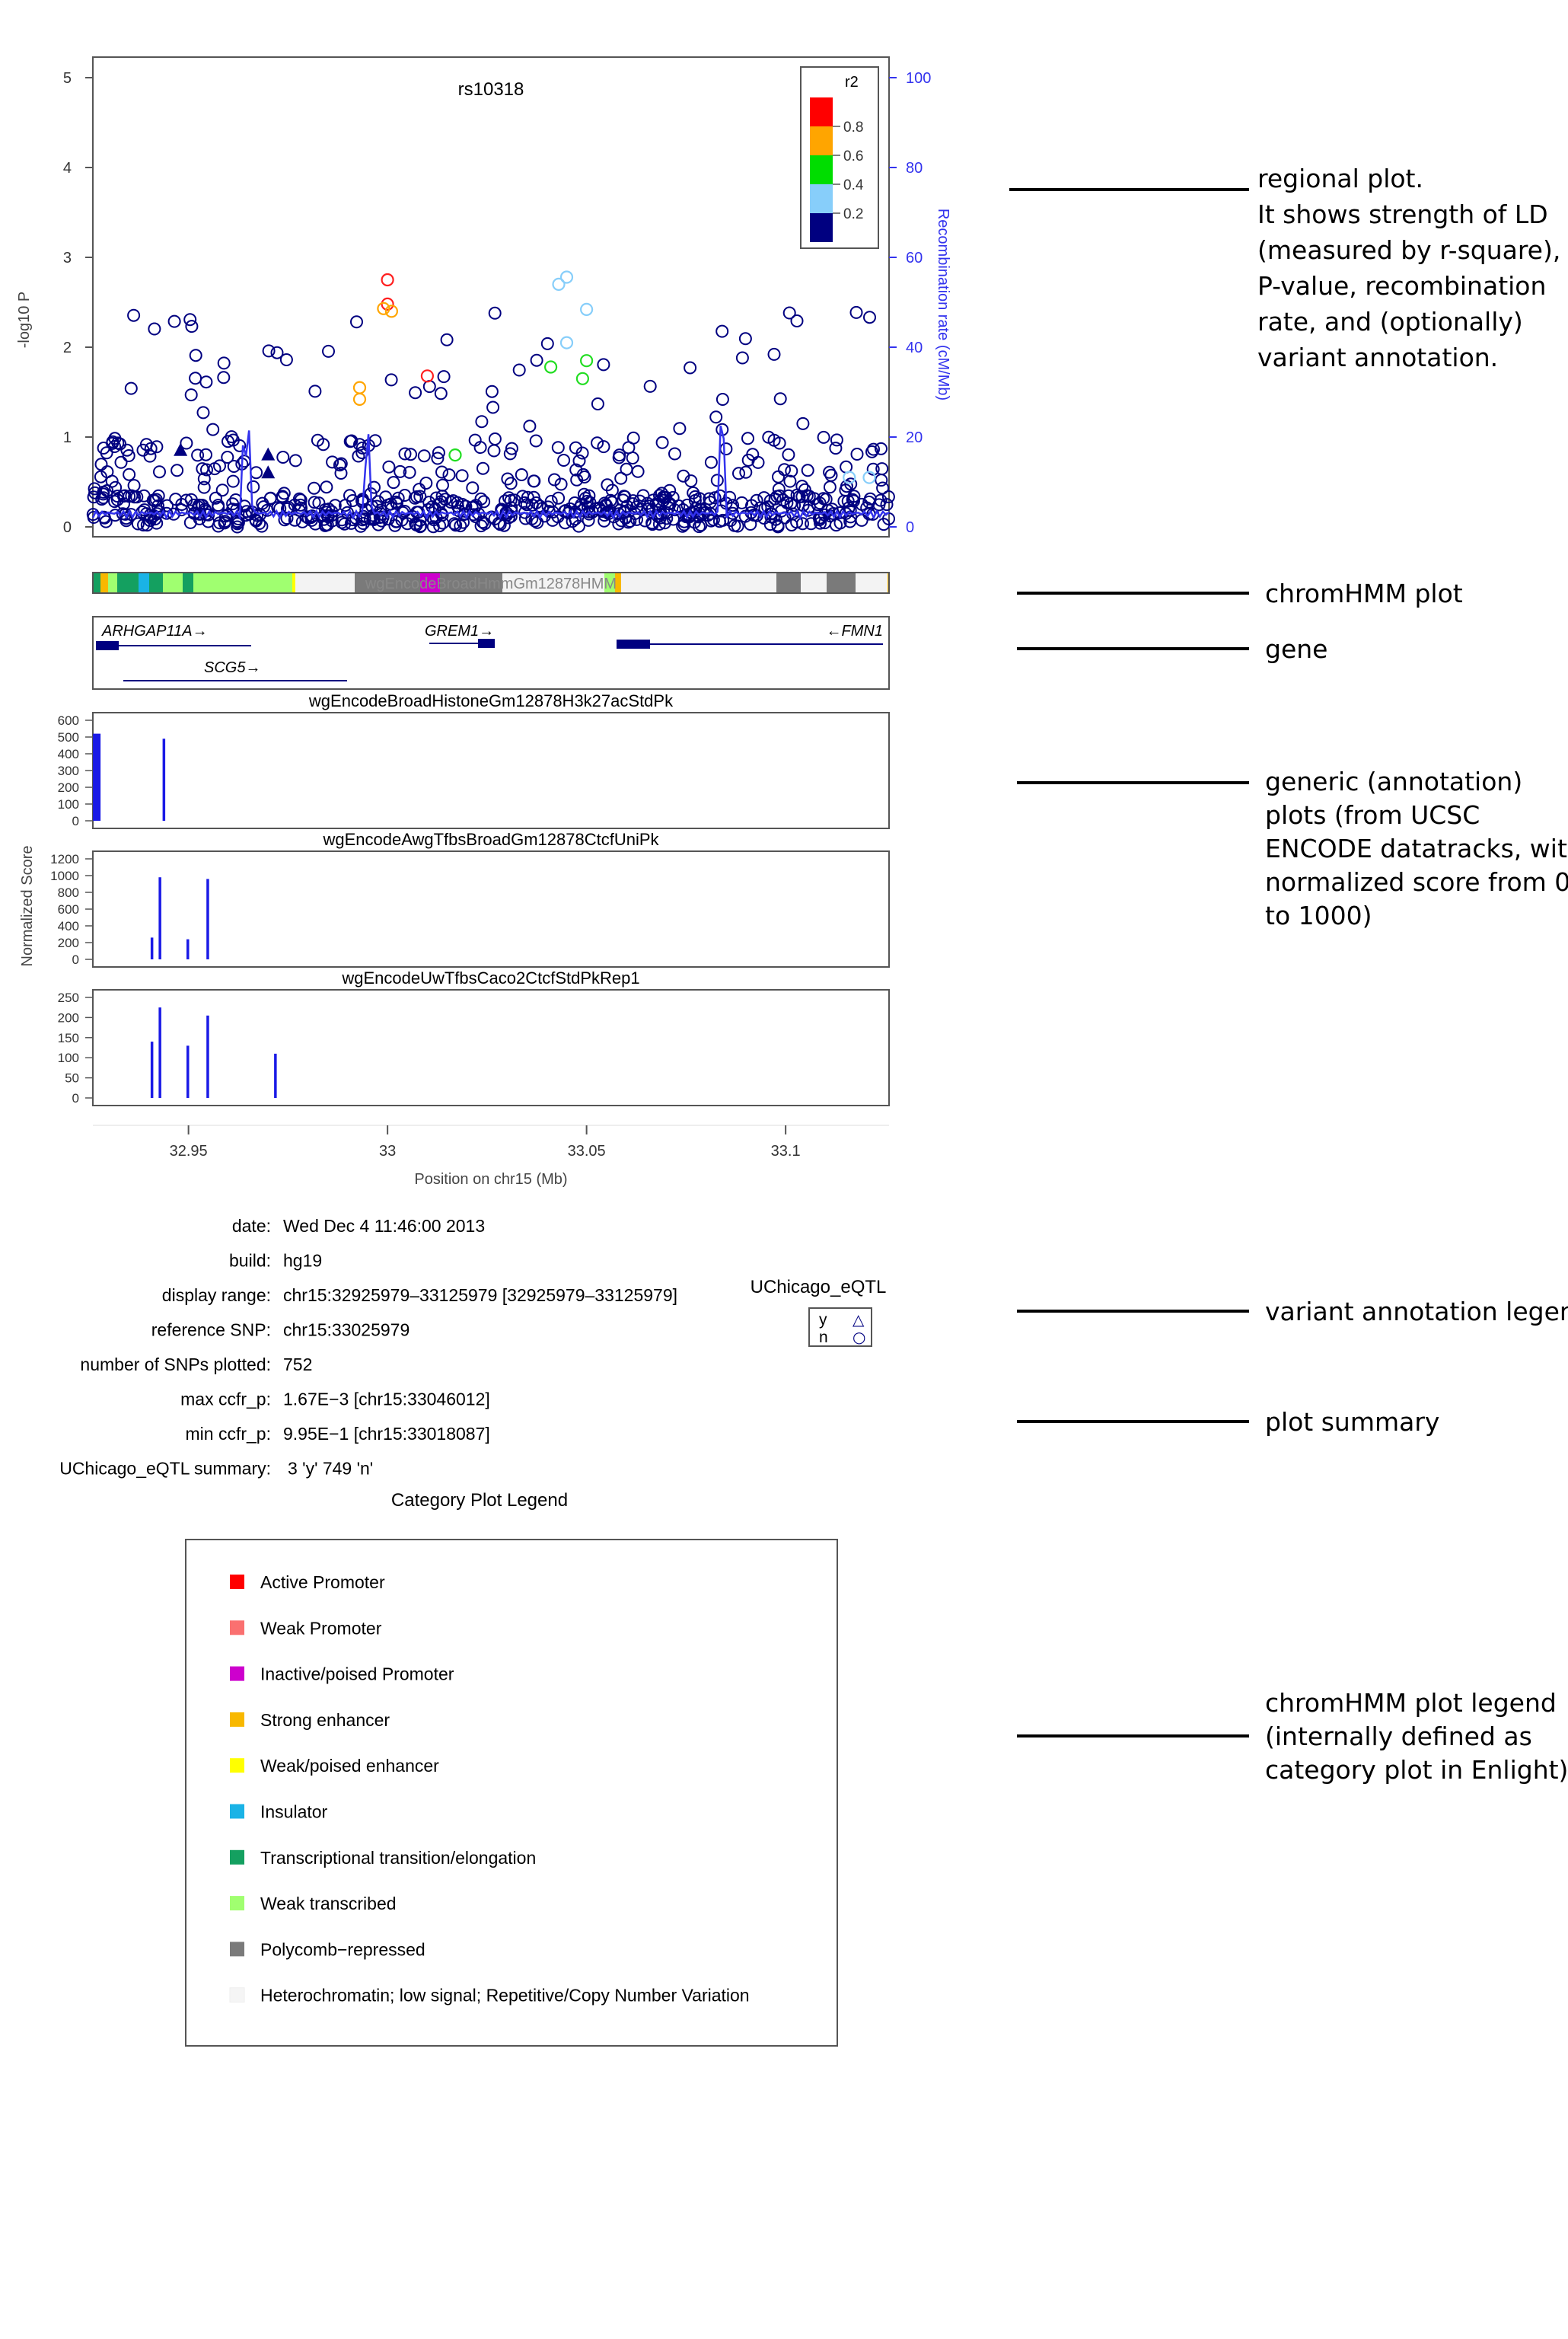  Describe the element at coordinates (68, 1038) in the screenshot. I see `track-axis-tick-label: 150` at that location.